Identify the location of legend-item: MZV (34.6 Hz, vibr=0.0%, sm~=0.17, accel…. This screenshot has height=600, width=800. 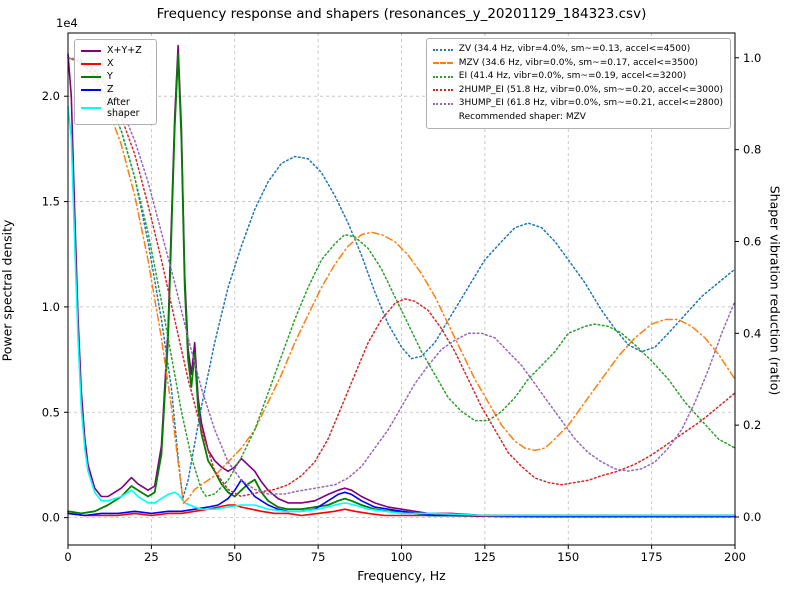
(577, 64).